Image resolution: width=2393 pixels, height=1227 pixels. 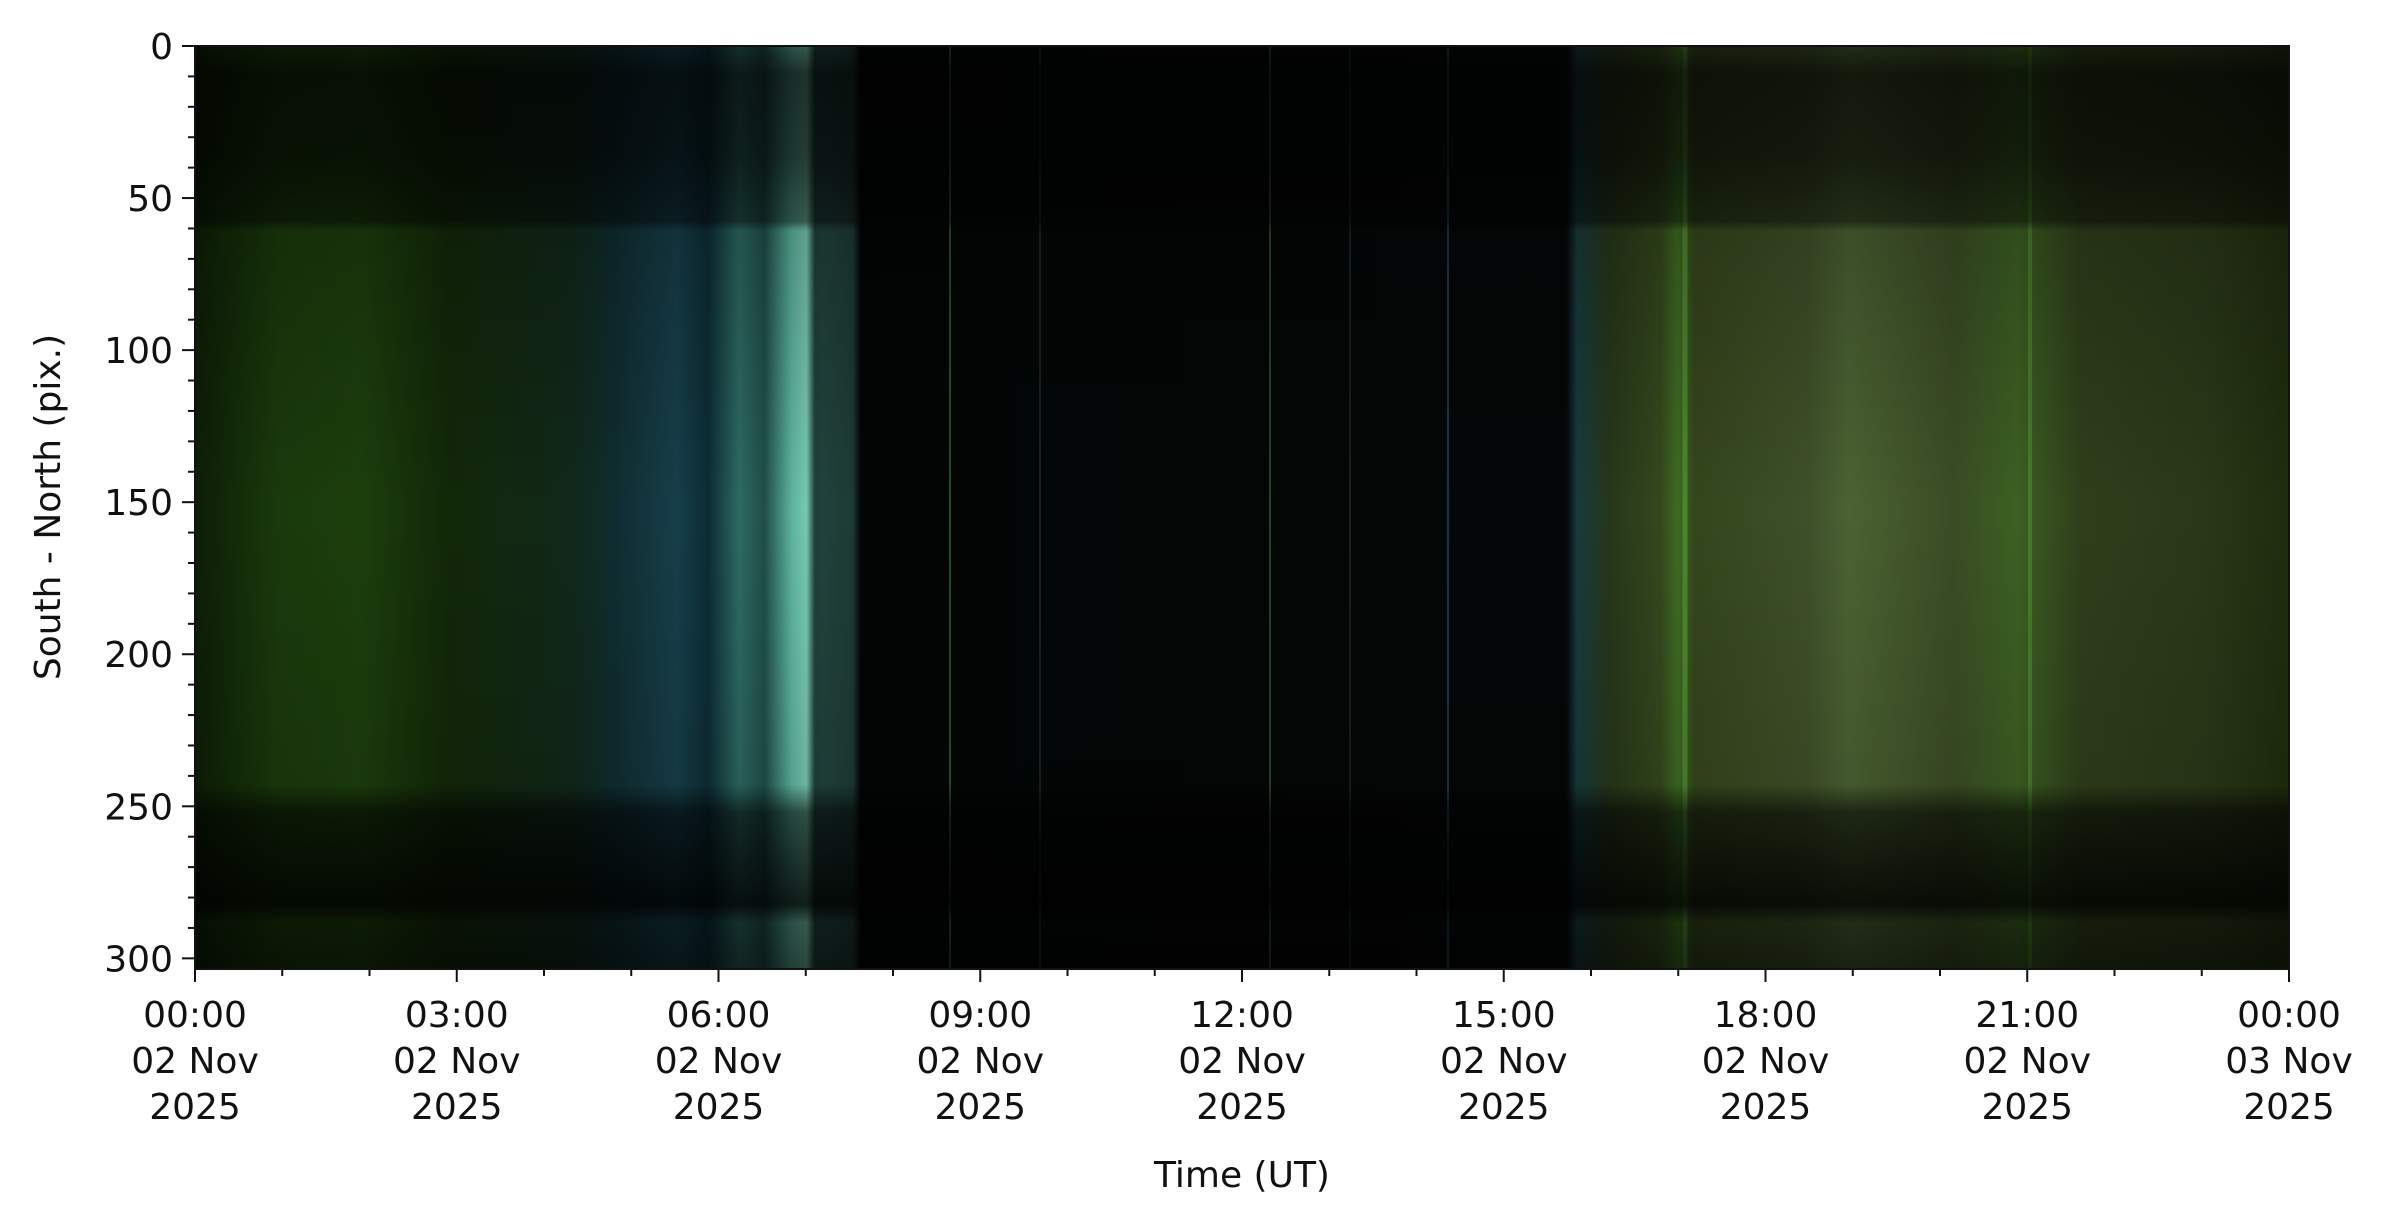 What do you see at coordinates (1242, 1015) in the screenshot?
I see `x-tick-label: 12:00` at bounding box center [1242, 1015].